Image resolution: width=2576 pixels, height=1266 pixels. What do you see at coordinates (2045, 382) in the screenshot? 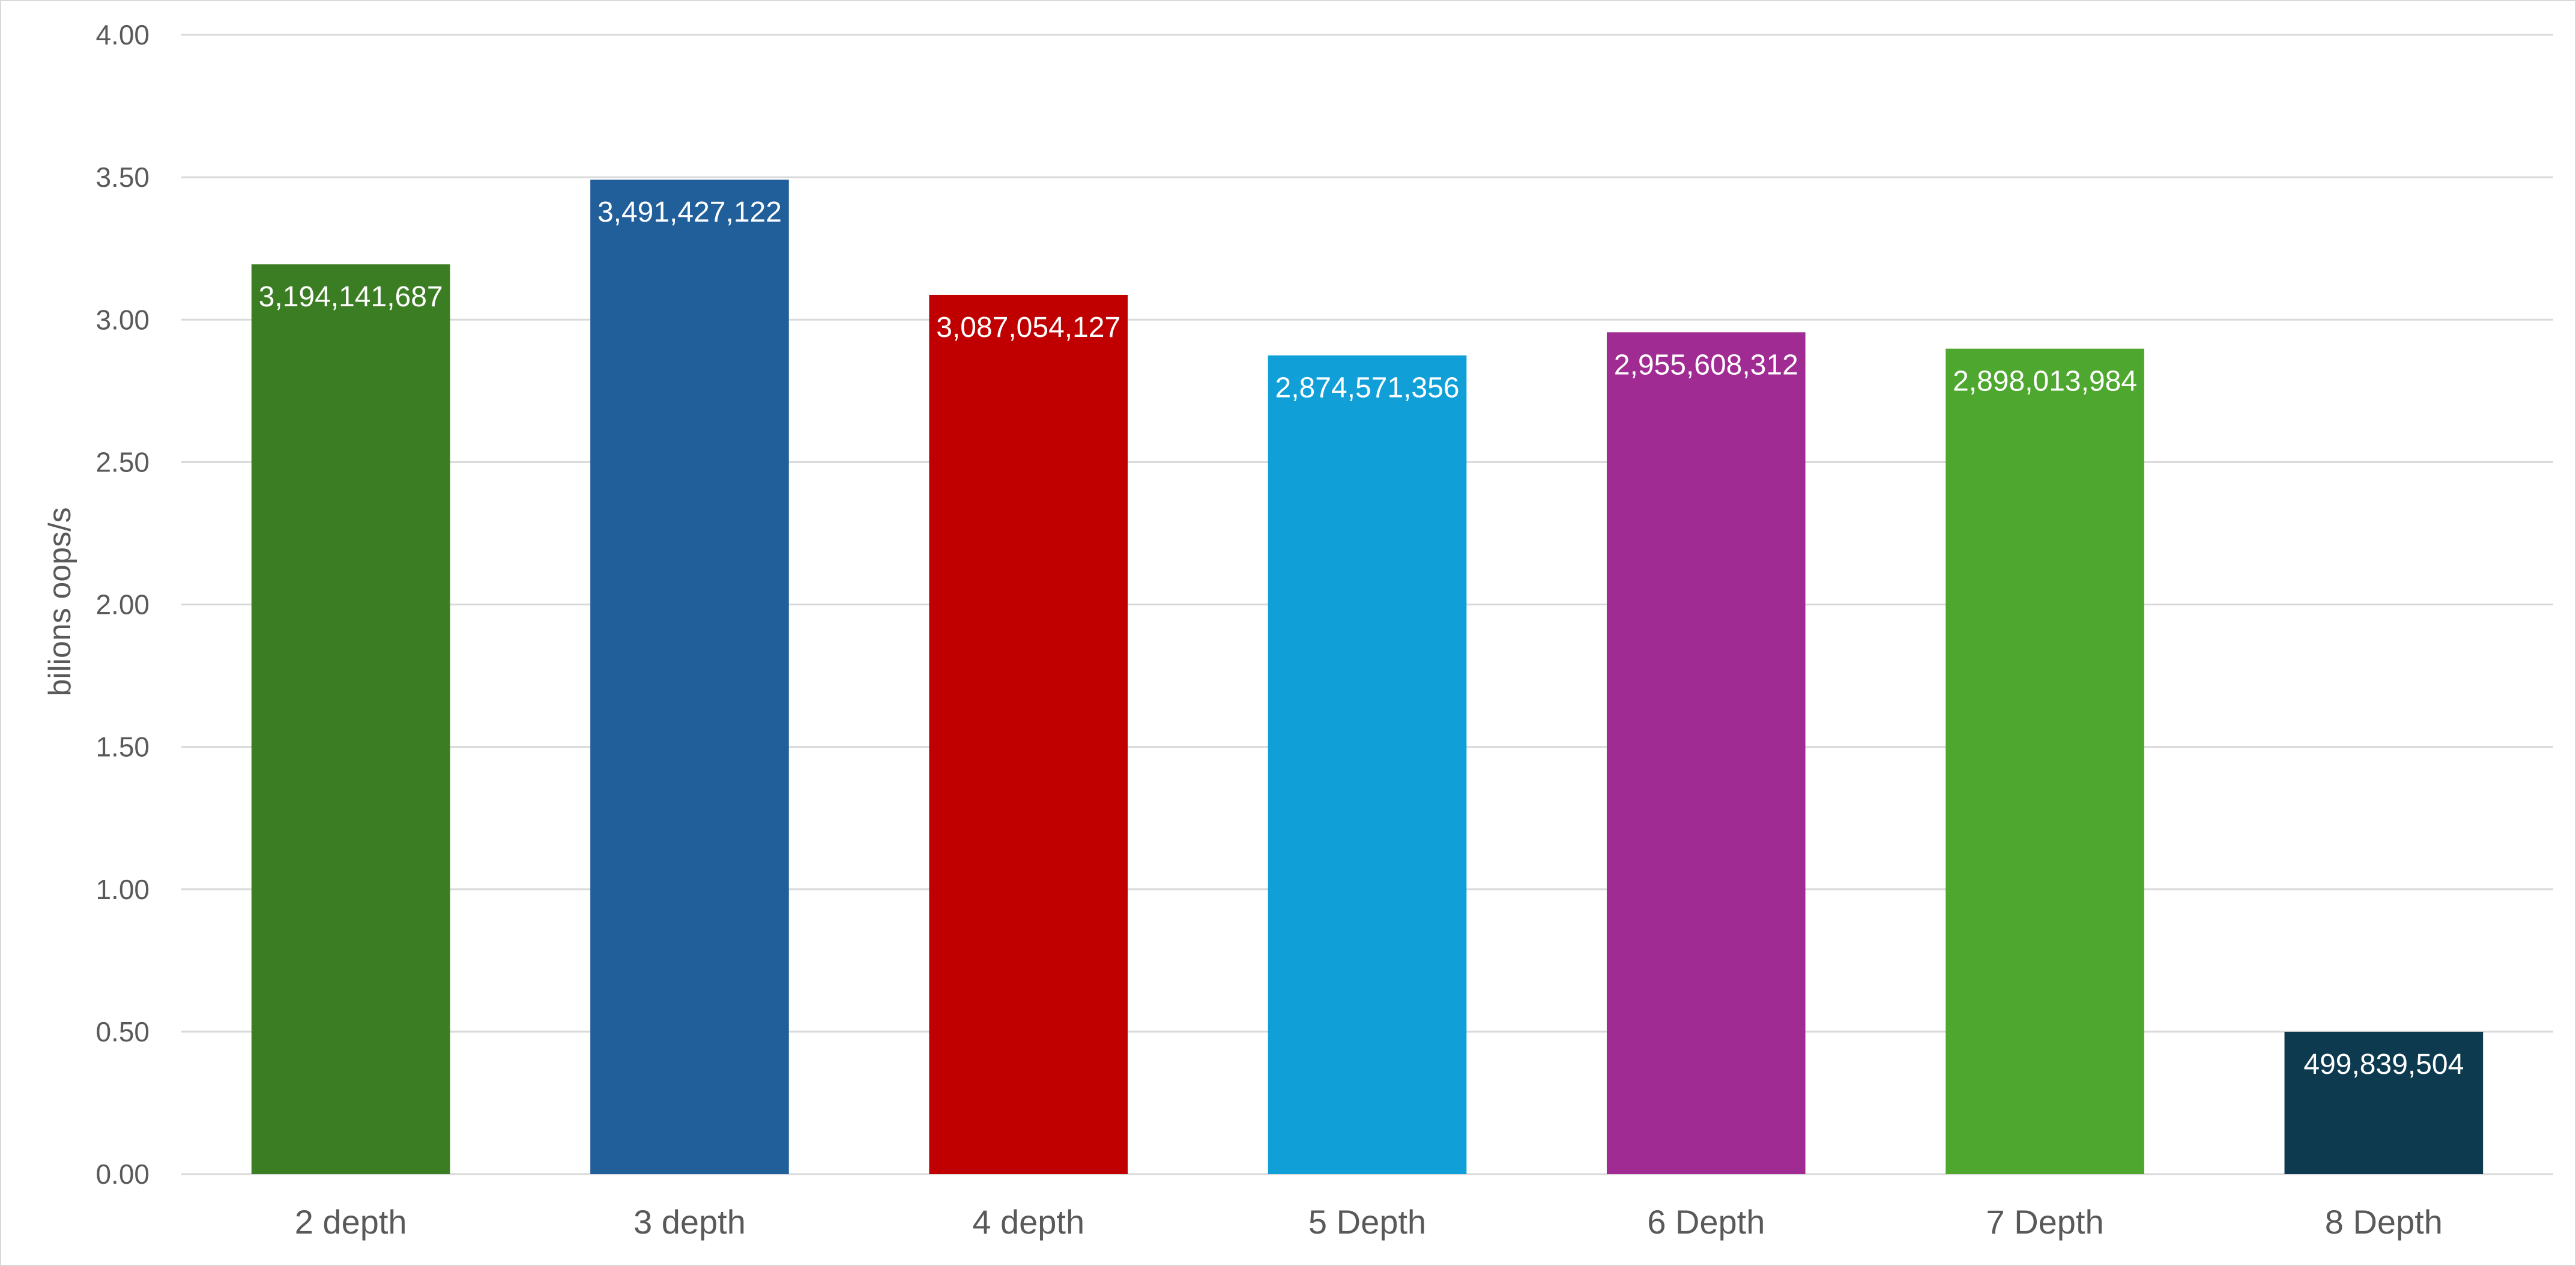
I see `data-label: 2,898,013,984` at bounding box center [2045, 382].